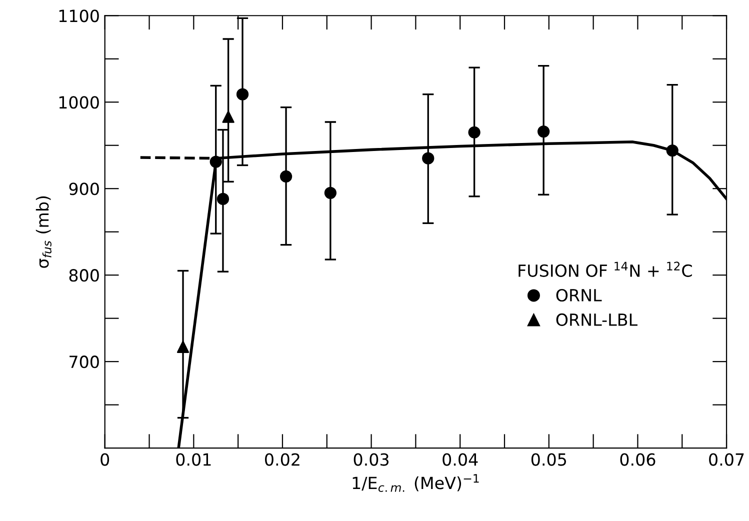 The image size is (749, 521). Describe the element at coordinates (282, 459) in the screenshot. I see `x-tick-label: 0.02` at that location.